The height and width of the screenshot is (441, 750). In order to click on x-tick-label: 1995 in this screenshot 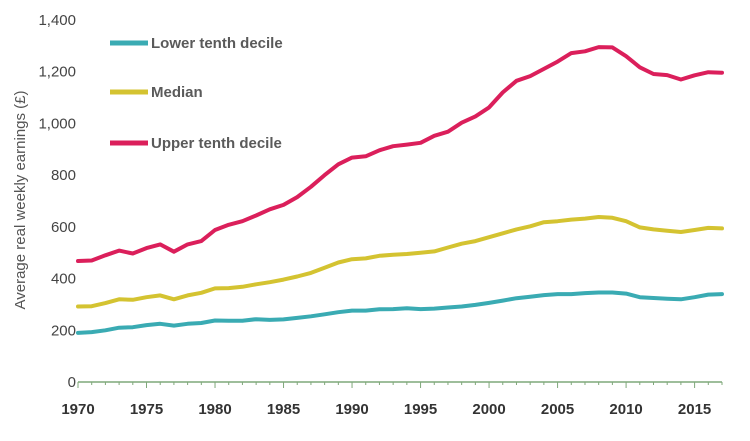, I will do `click(420, 409)`.